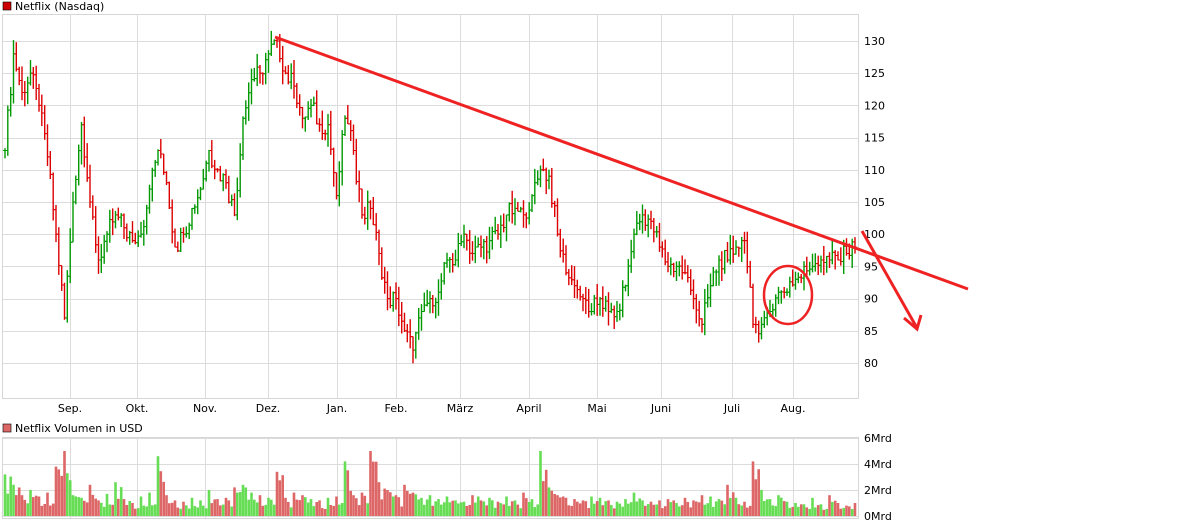  Describe the element at coordinates (396, 408) in the screenshot. I see `x-tick-label: Feb.` at that location.